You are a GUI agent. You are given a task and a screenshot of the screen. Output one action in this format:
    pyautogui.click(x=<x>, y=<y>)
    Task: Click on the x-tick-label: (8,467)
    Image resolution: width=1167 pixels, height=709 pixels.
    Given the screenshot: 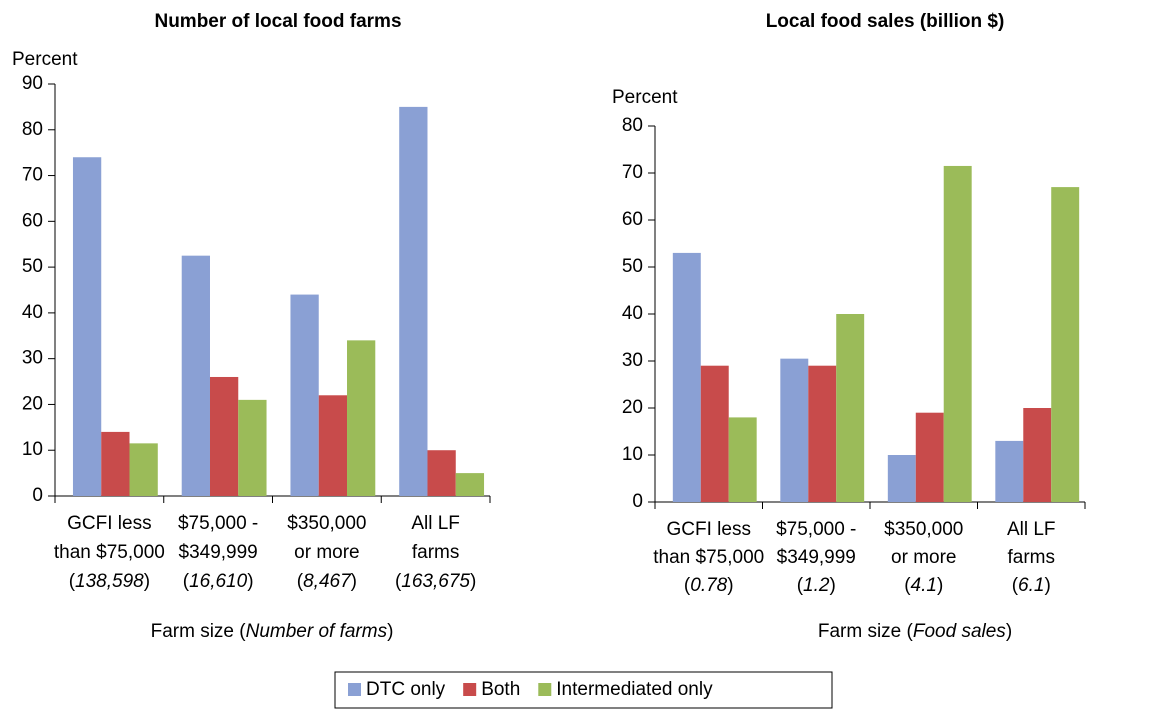 What is the action you would take?
    pyautogui.click(x=327, y=581)
    